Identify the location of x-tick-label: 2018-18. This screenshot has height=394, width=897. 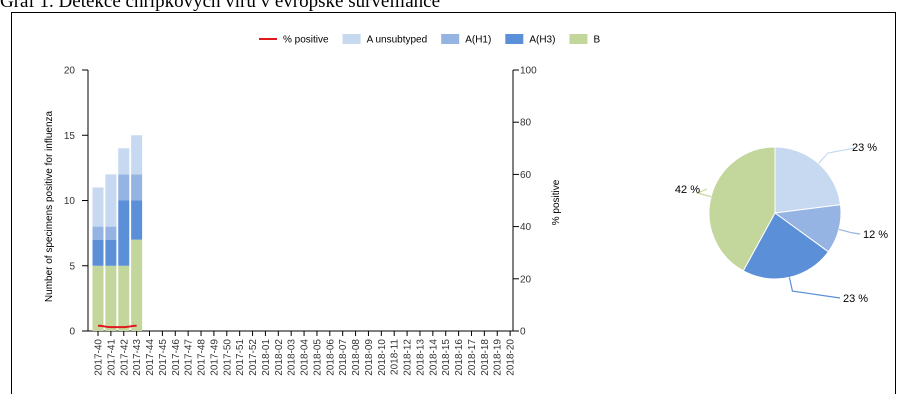
(485, 357).